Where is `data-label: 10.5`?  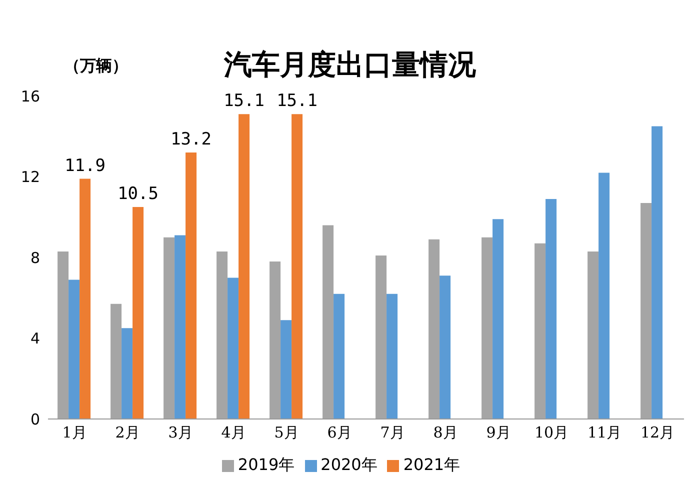
data-label: 10.5 is located at coordinates (138, 194).